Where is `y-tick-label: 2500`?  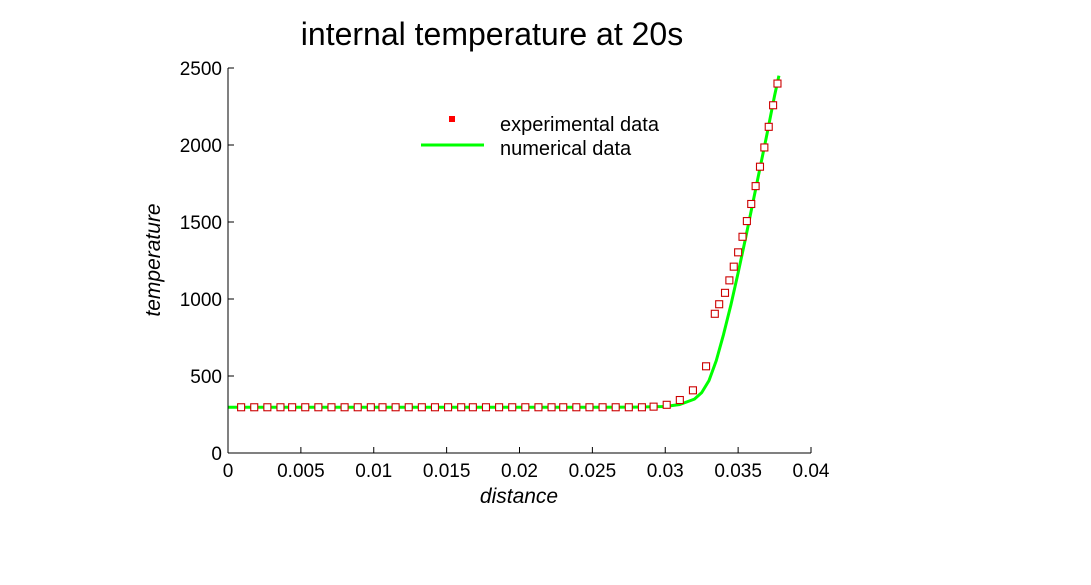
y-tick-label: 2500 is located at coordinates (201, 69).